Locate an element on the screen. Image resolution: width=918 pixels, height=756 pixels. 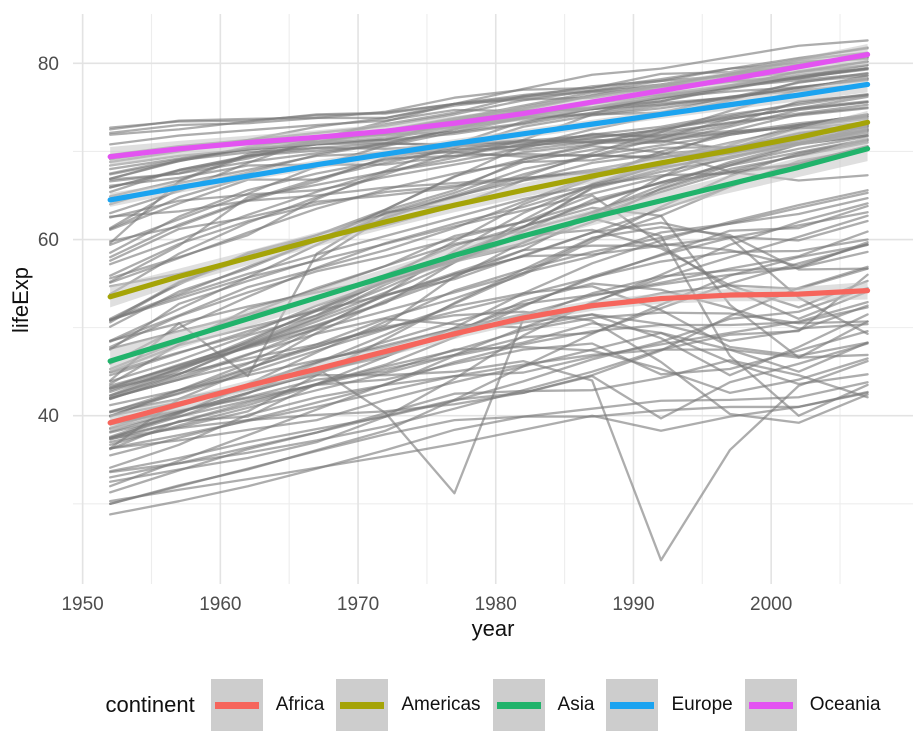
legend-key-asia is located at coordinates (518, 705).